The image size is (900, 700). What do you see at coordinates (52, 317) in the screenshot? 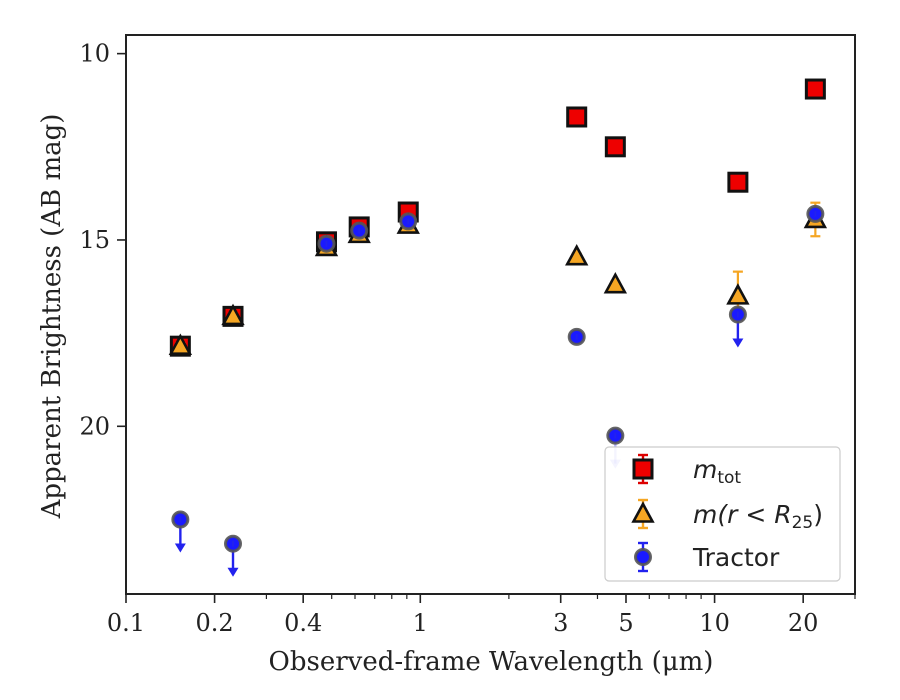
I see `y-axis-title: Apparent Brightness (AB mag)` at bounding box center [52, 317].